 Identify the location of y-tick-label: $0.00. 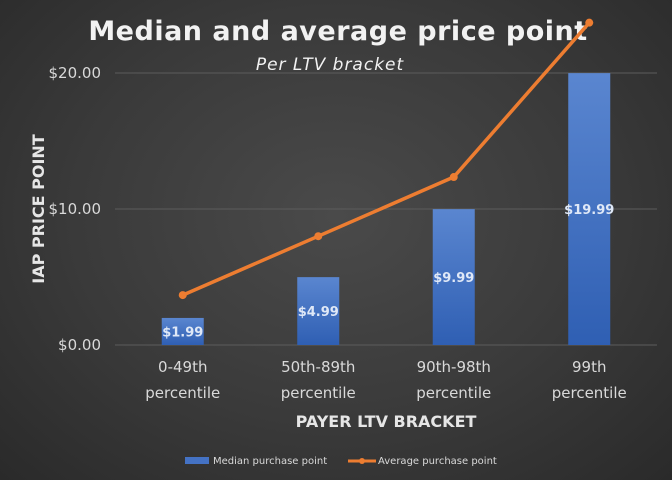
(79, 345).